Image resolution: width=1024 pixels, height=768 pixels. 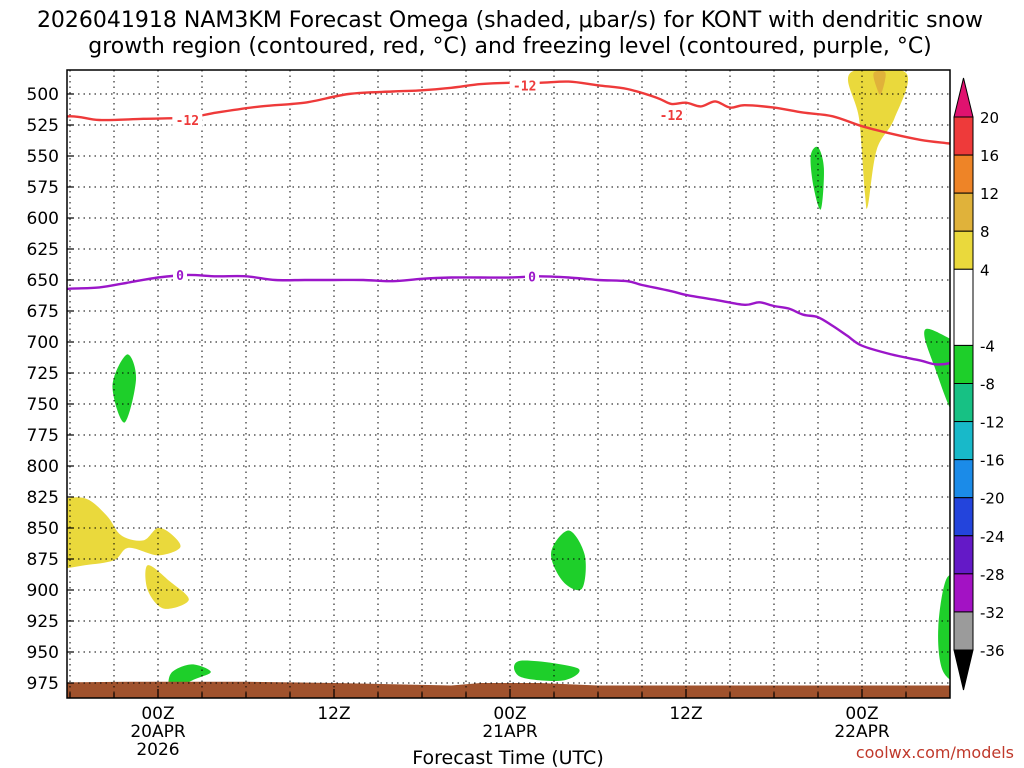 What do you see at coordinates (989, 156) in the screenshot?
I see `colorbar-tick-label: 16` at bounding box center [989, 156].